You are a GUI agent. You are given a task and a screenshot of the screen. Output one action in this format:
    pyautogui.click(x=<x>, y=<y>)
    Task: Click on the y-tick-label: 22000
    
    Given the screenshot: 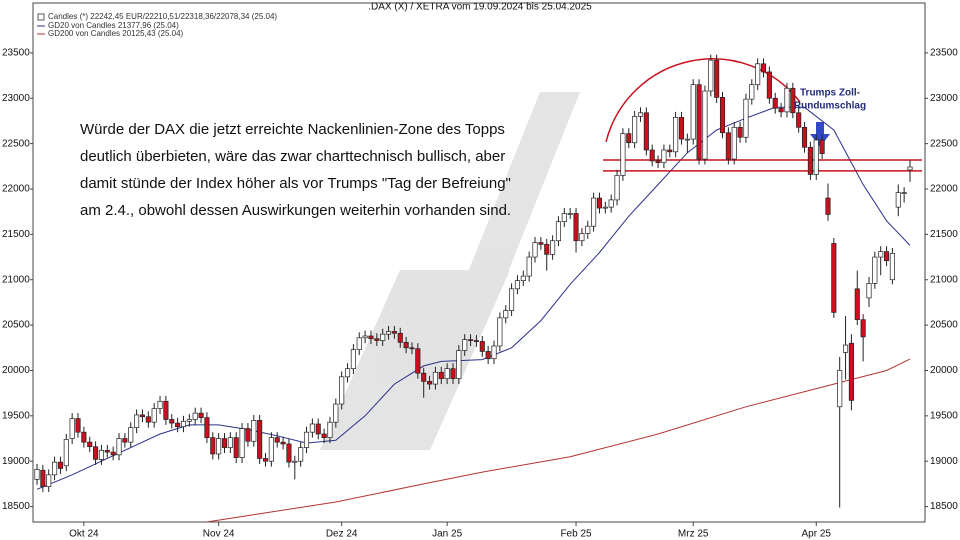 What is the action you would take?
    pyautogui.click(x=944, y=189)
    